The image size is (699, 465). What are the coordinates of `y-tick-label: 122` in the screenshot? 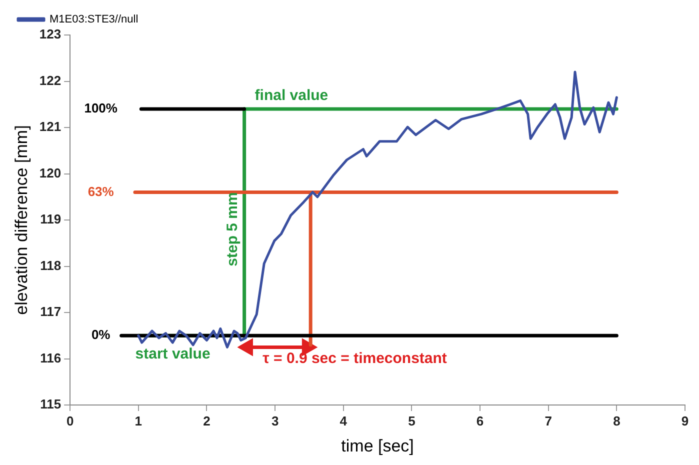 It's located at (50, 80).